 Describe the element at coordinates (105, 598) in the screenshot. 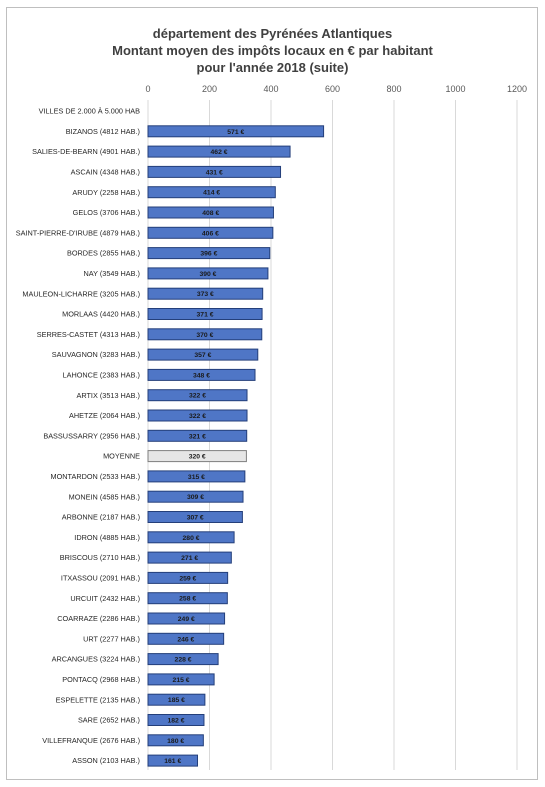

I see `category-label: URCUIT (2432 HAB.)` at that location.